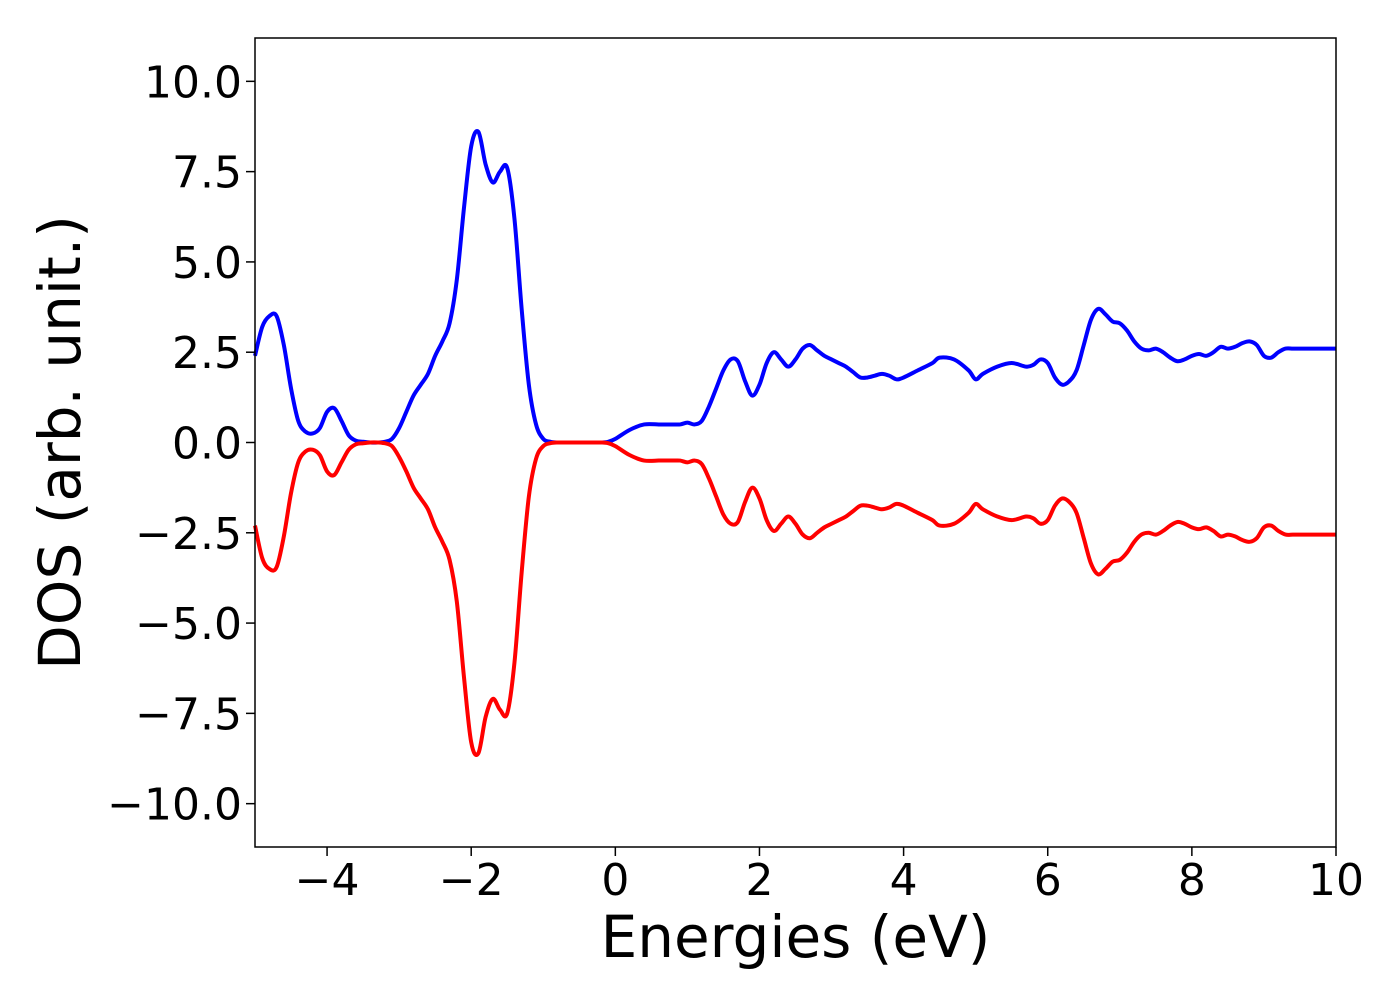  I want to click on y-tick-label: −2.5, so click(188, 534).